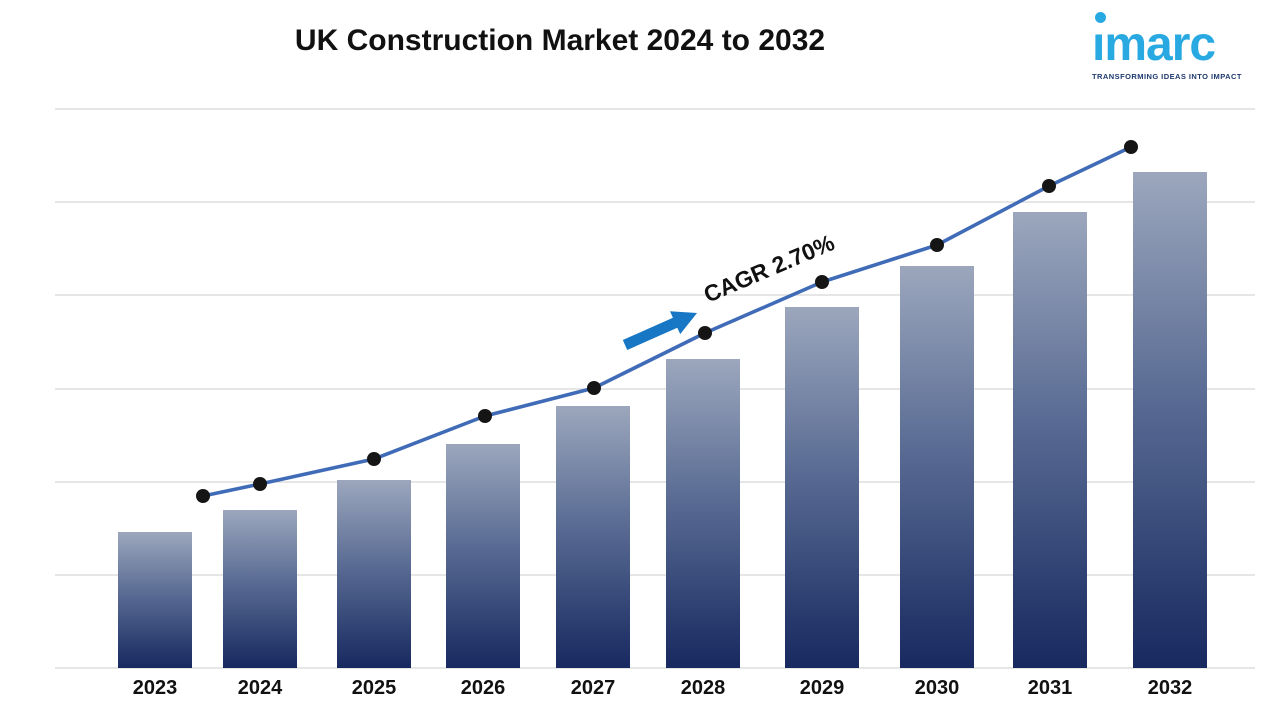 The image size is (1280, 720). What do you see at coordinates (260, 589) in the screenshot?
I see `bar-2024` at bounding box center [260, 589].